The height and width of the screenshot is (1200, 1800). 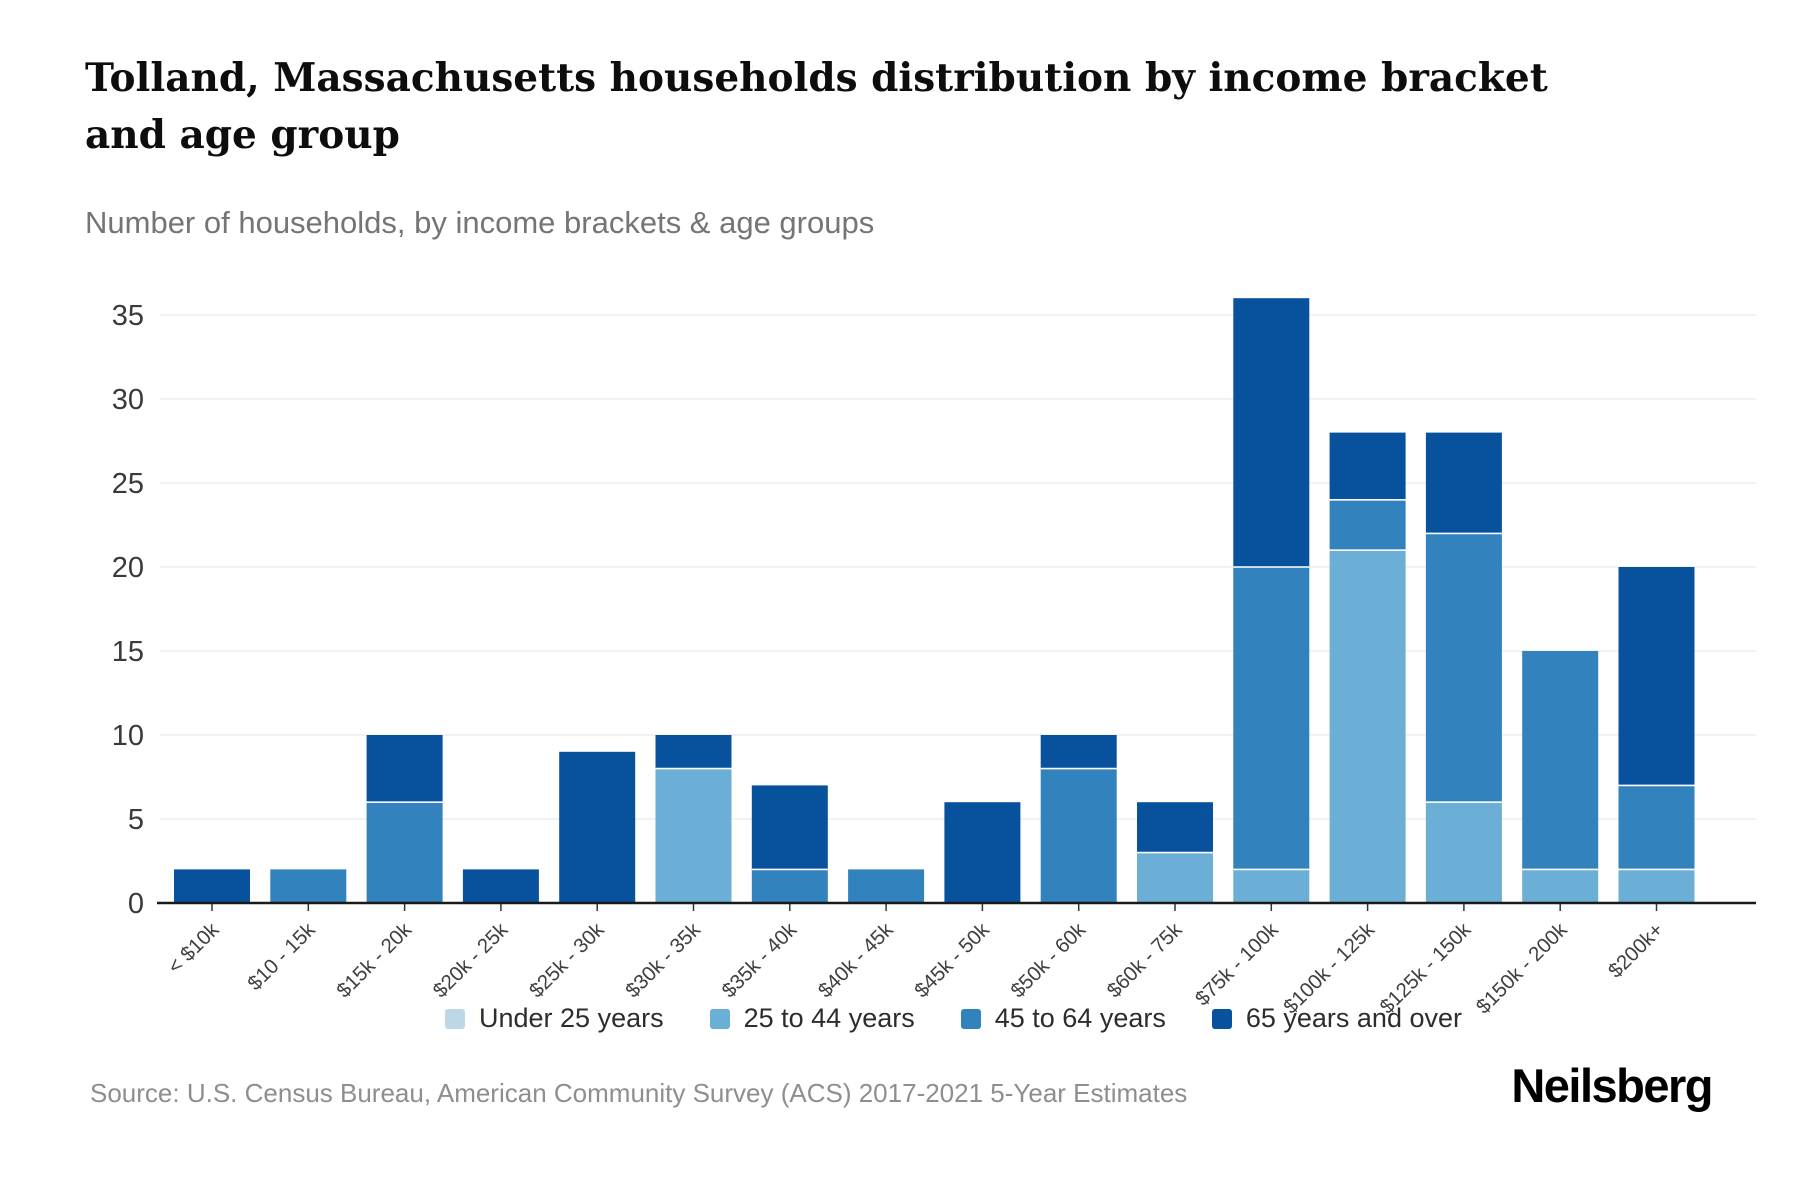 I want to click on y-axis-tick-label: 15, so click(x=128, y=652).